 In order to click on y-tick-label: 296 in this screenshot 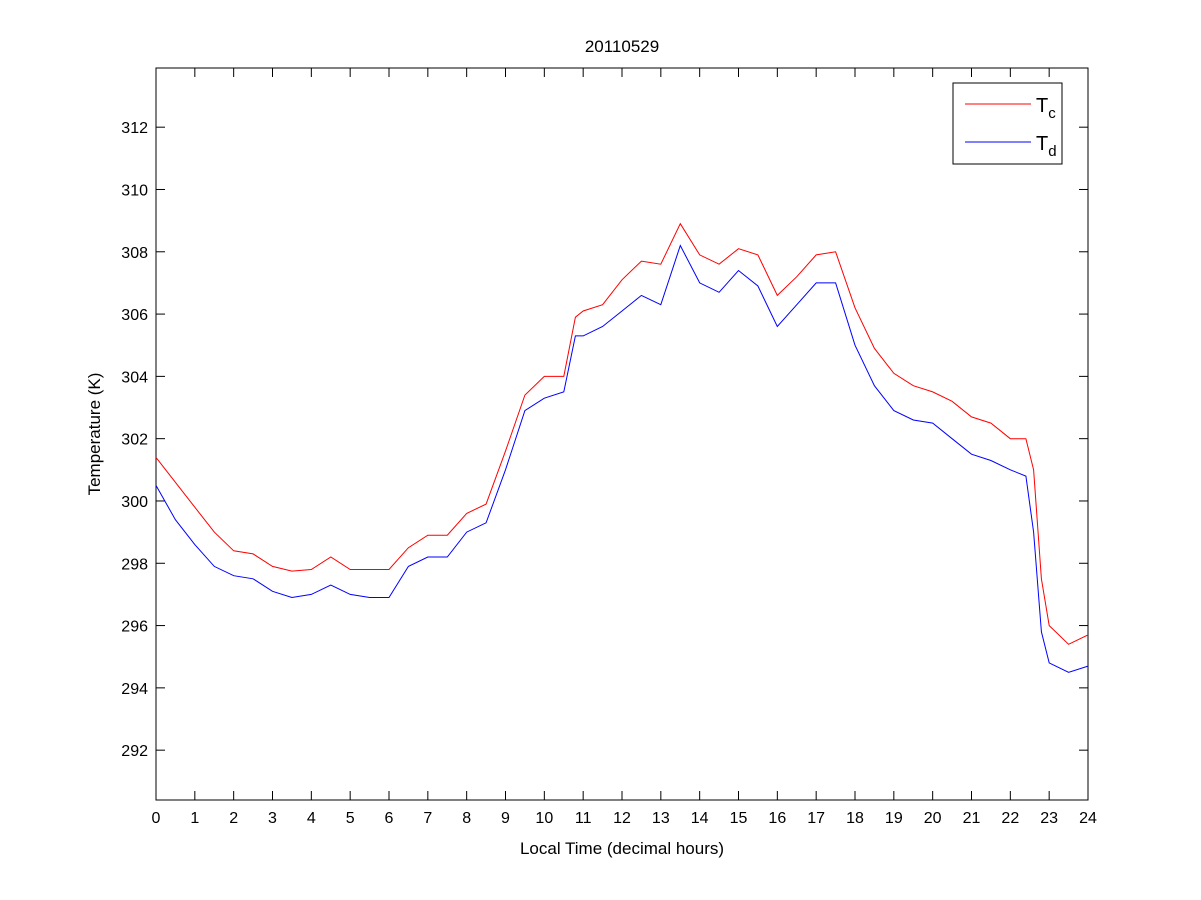, I will do `click(134, 627)`.